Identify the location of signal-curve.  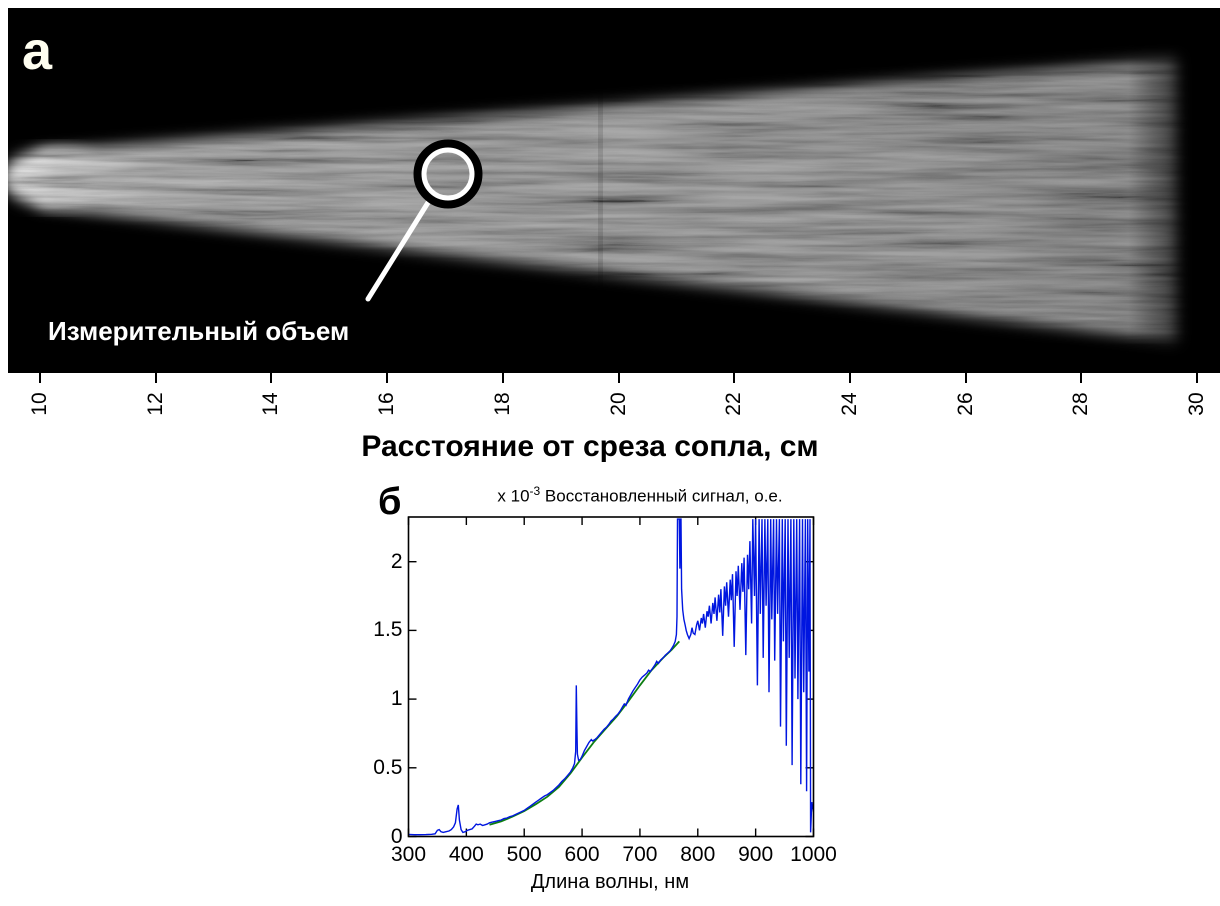
(611, 677).